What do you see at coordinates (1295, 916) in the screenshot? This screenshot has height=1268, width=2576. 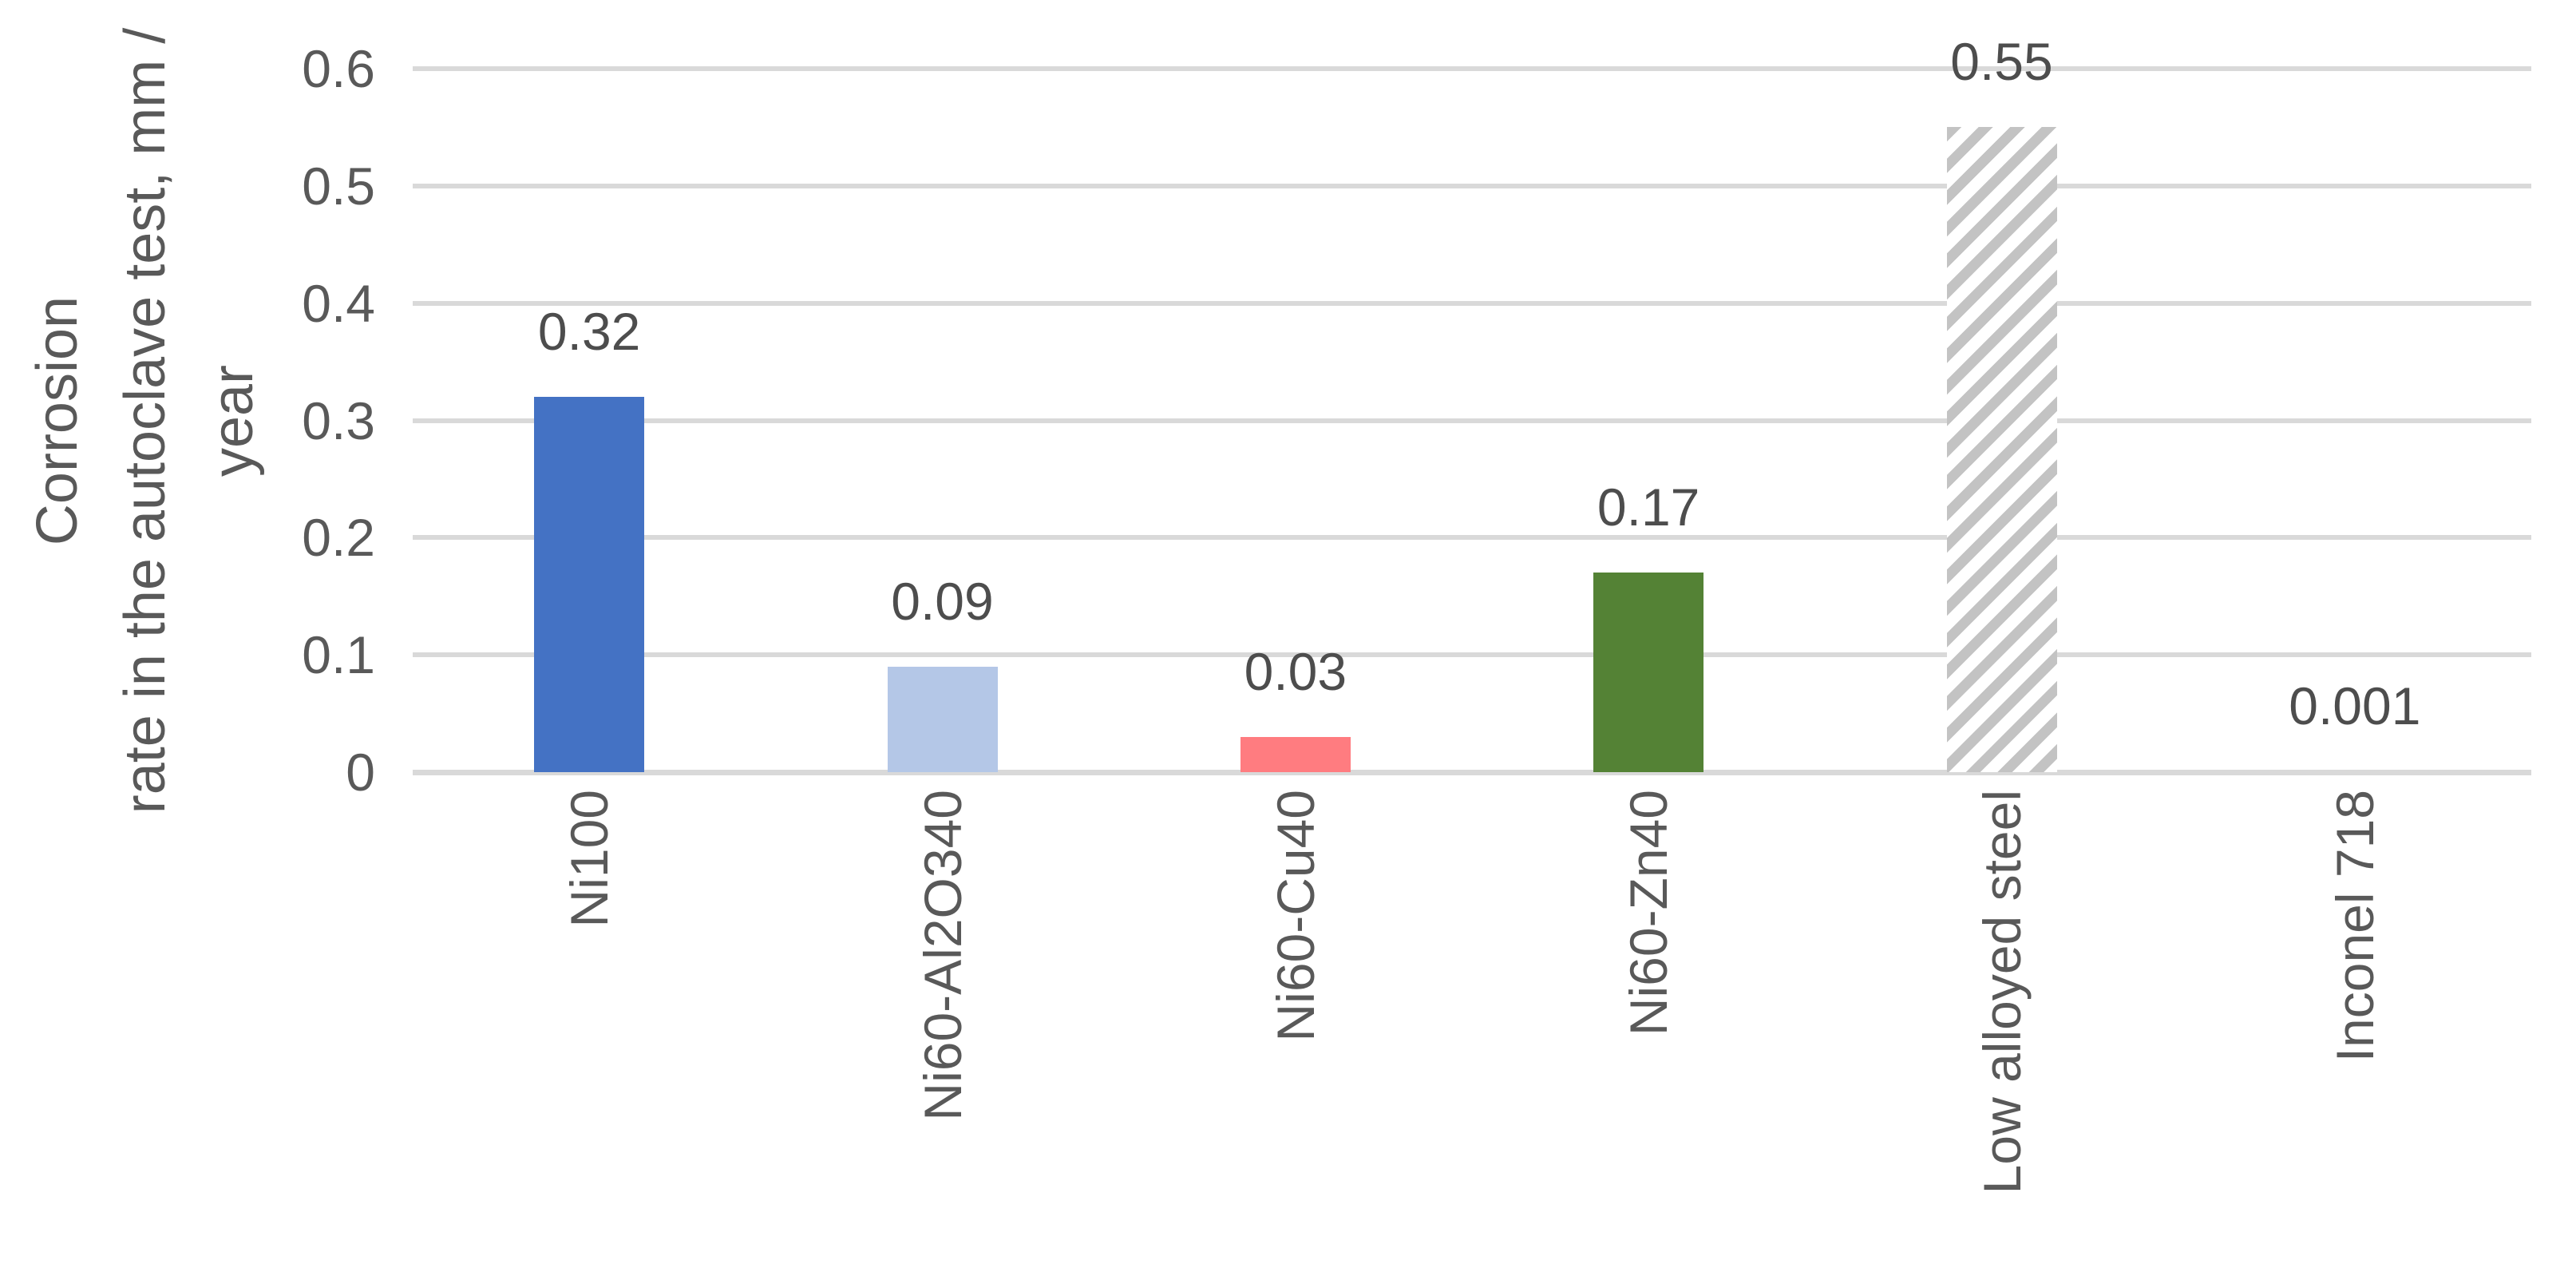 I see `category-label: Ni60-Cu40` at bounding box center [1295, 916].